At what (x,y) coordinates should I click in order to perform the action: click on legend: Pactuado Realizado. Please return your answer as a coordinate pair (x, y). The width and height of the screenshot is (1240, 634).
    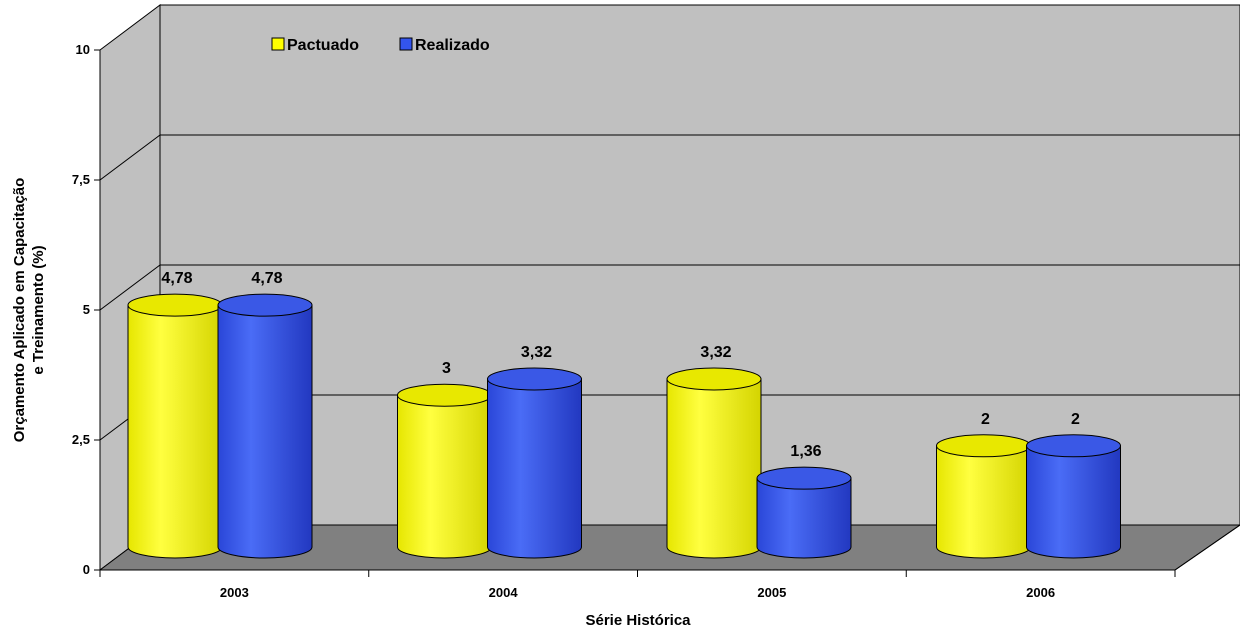
    Looking at the image, I should click on (380, 45).